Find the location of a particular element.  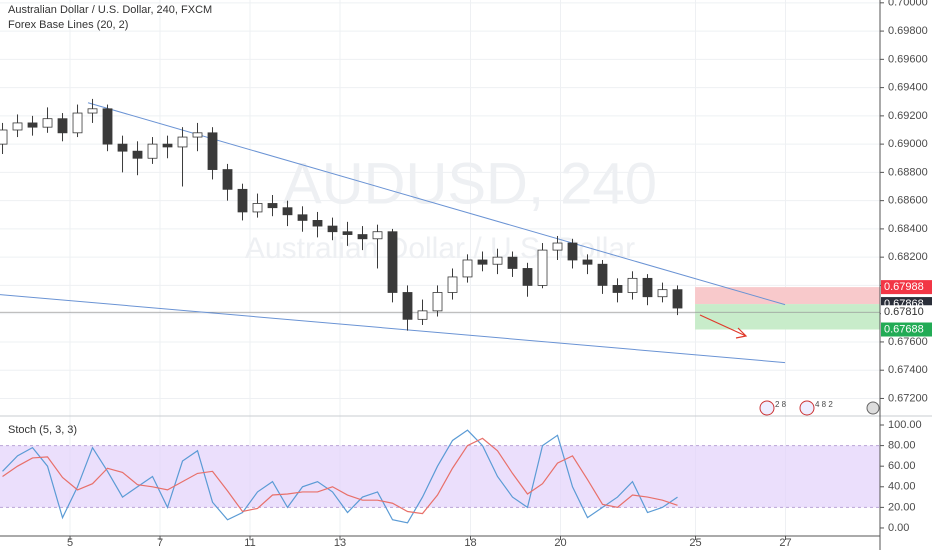

y-tick-label: 0.67400 is located at coordinates (908, 370).